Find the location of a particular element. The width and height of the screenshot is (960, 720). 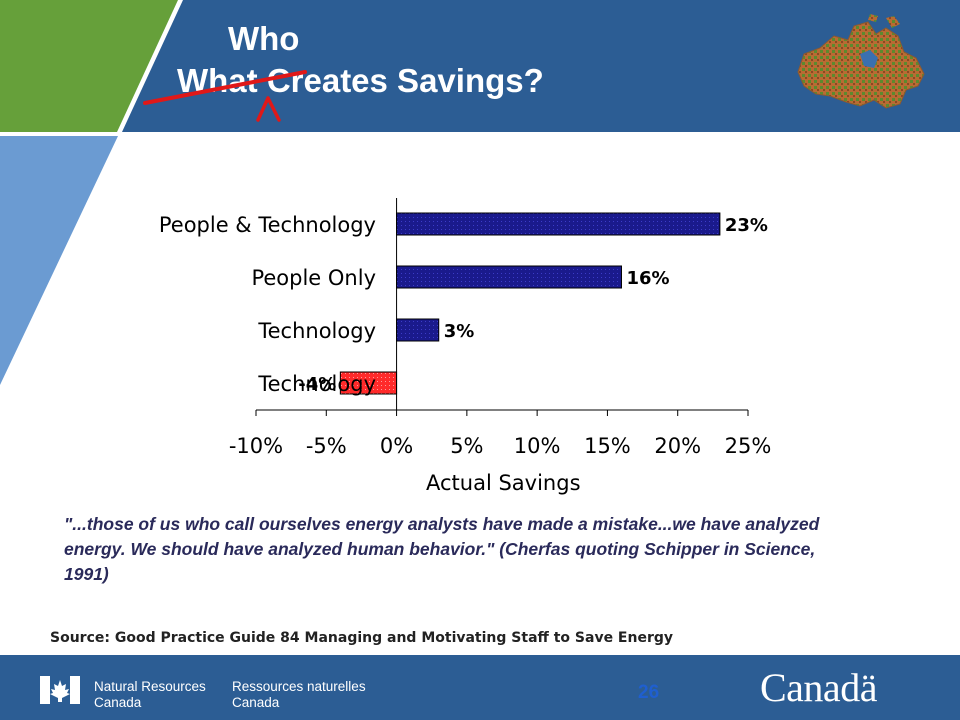

page-number: 26 is located at coordinates (649, 692).